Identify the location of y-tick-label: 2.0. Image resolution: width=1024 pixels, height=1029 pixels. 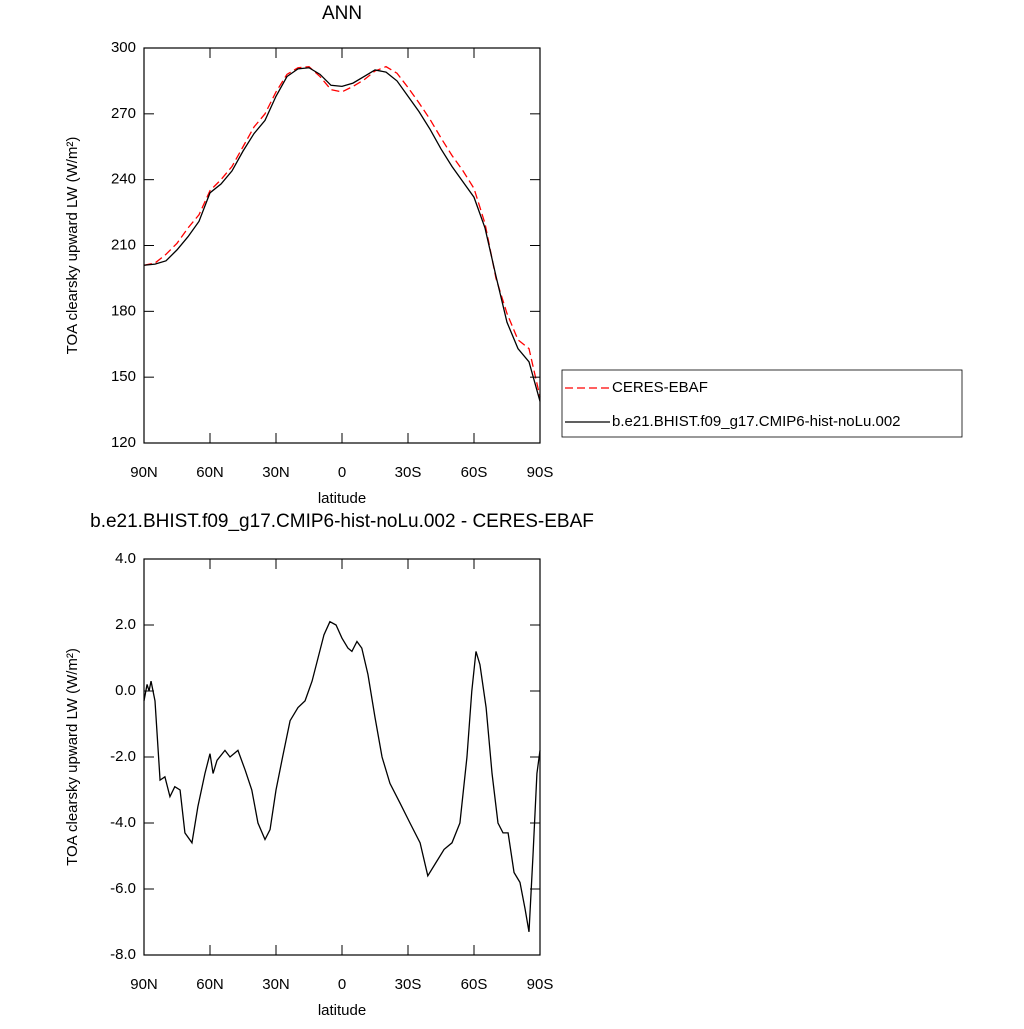
(125, 624).